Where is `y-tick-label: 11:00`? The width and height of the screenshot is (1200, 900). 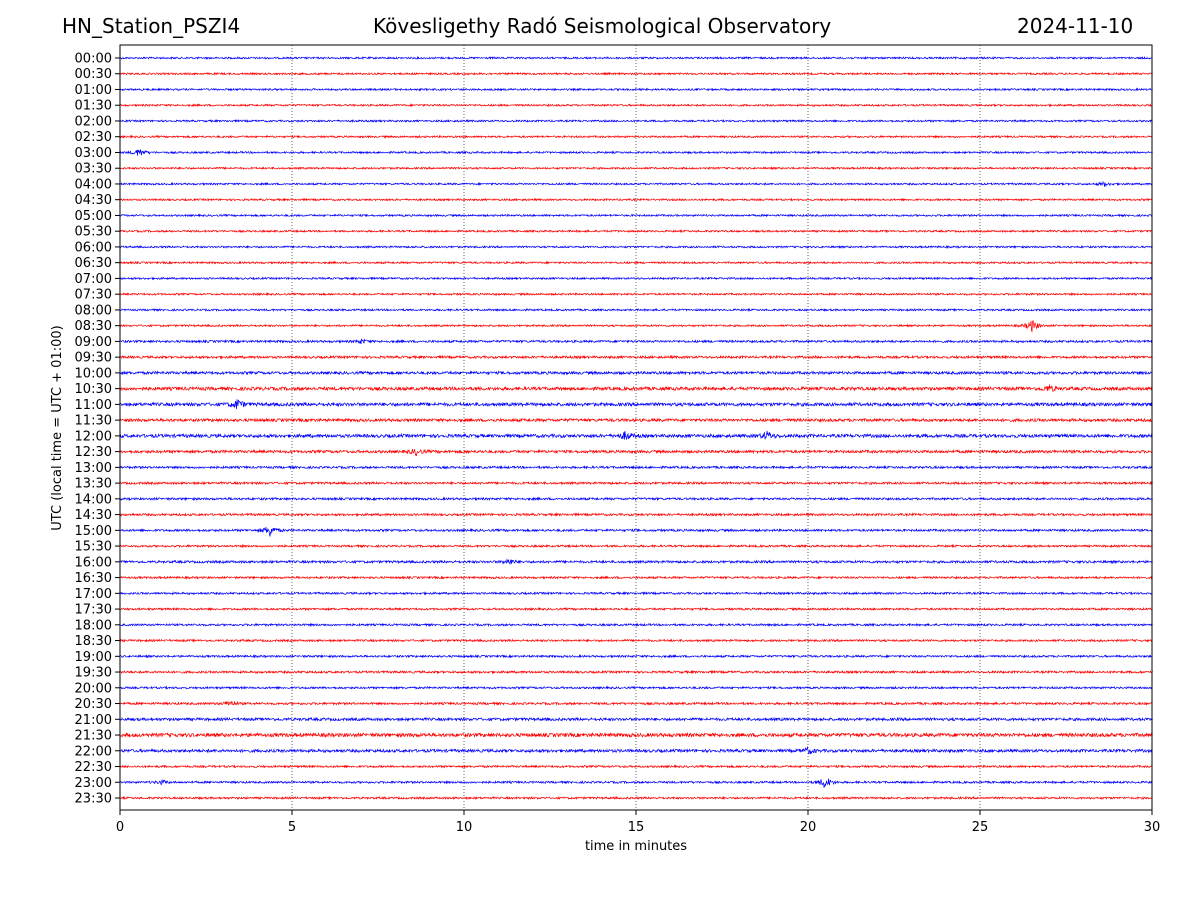 y-tick-label: 11:00 is located at coordinates (93, 405).